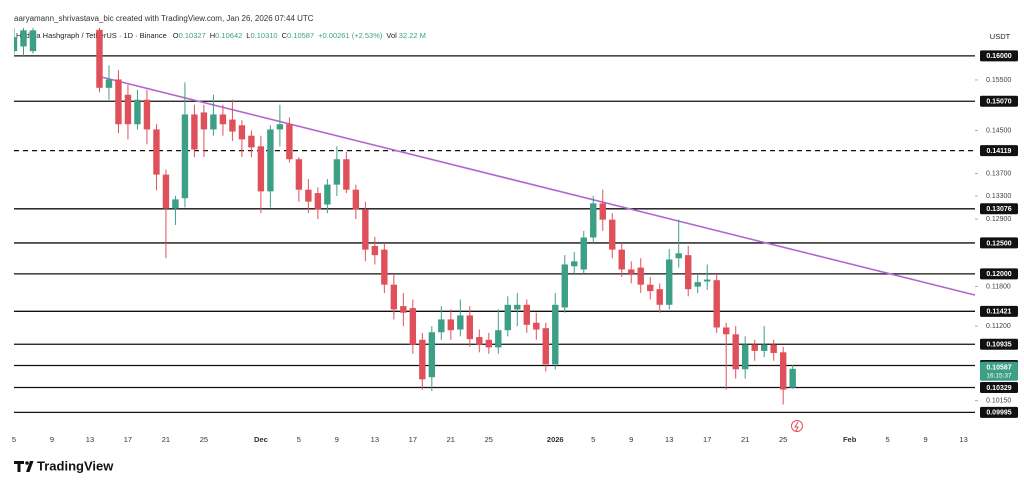 Image resolution: width=1024 pixels, height=482 pixels. I want to click on y-tick-label: 0.12900, so click(998, 219).